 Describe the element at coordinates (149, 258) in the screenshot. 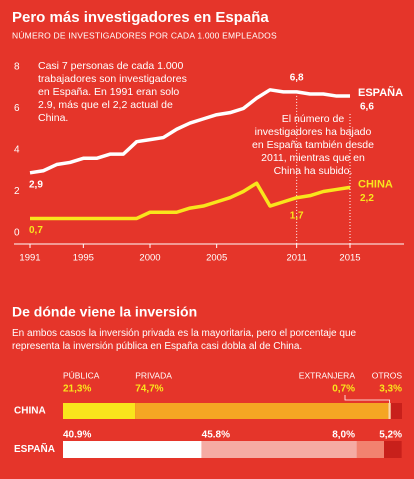

I see `x-tick-label: 2000` at that location.